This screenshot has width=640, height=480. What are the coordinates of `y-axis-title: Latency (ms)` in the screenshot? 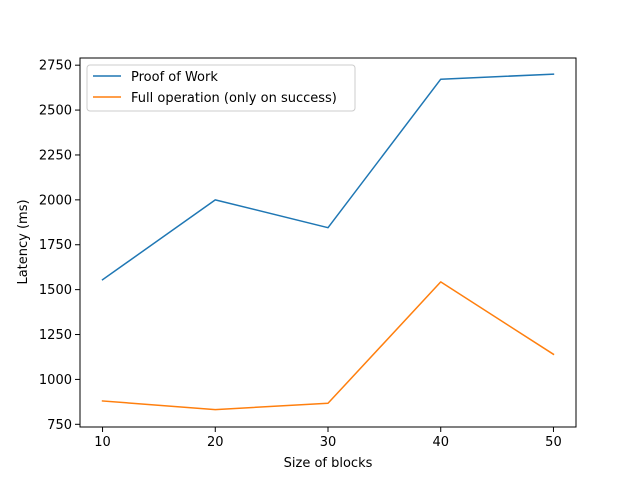 It's located at (23, 241).